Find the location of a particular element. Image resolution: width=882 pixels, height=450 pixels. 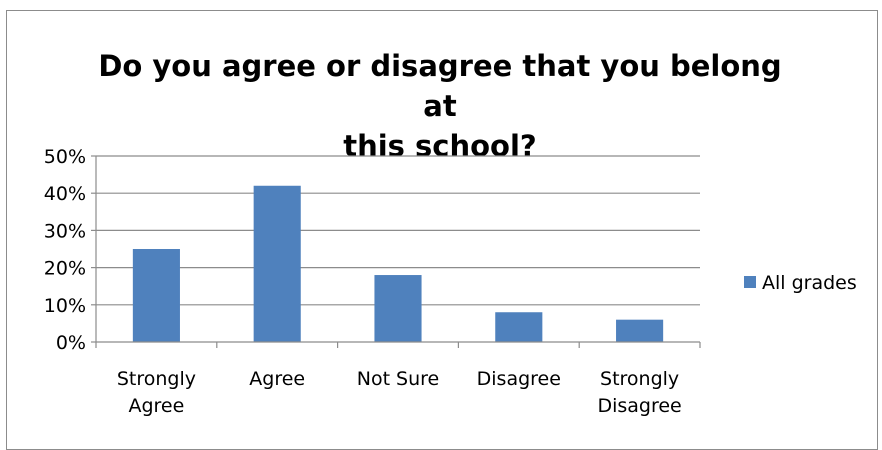

y-tick-label: 10% is located at coordinates (65, 306).